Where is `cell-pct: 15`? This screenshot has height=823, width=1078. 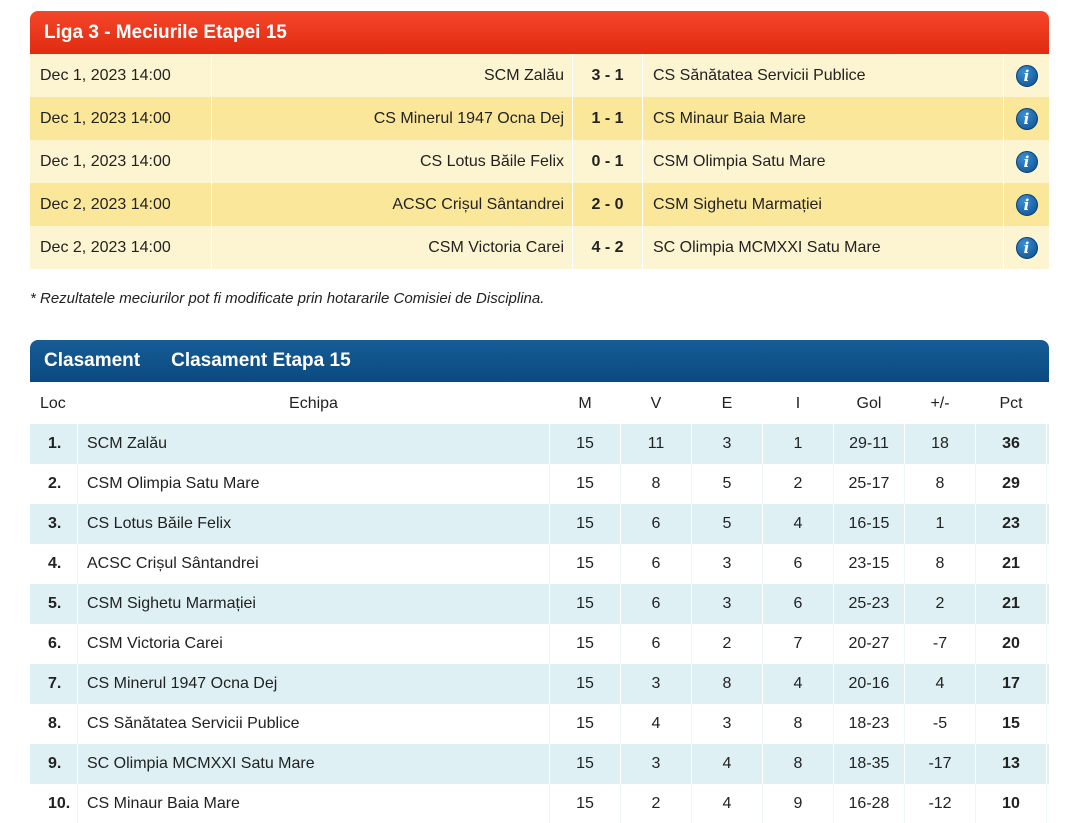
cell-pct: 15 is located at coordinates (1011, 724).